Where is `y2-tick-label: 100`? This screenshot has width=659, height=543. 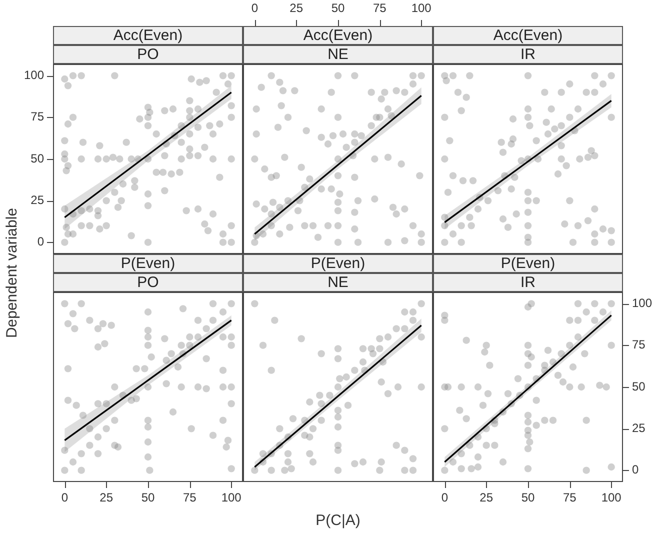 y2-tick-label: 100 is located at coordinates (642, 303).